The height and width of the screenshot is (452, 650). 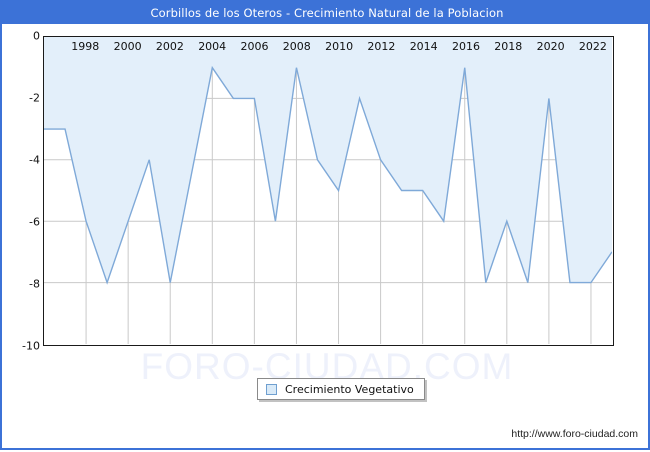 I want to click on y-axis-tick-label: -4, so click(x=34, y=160).